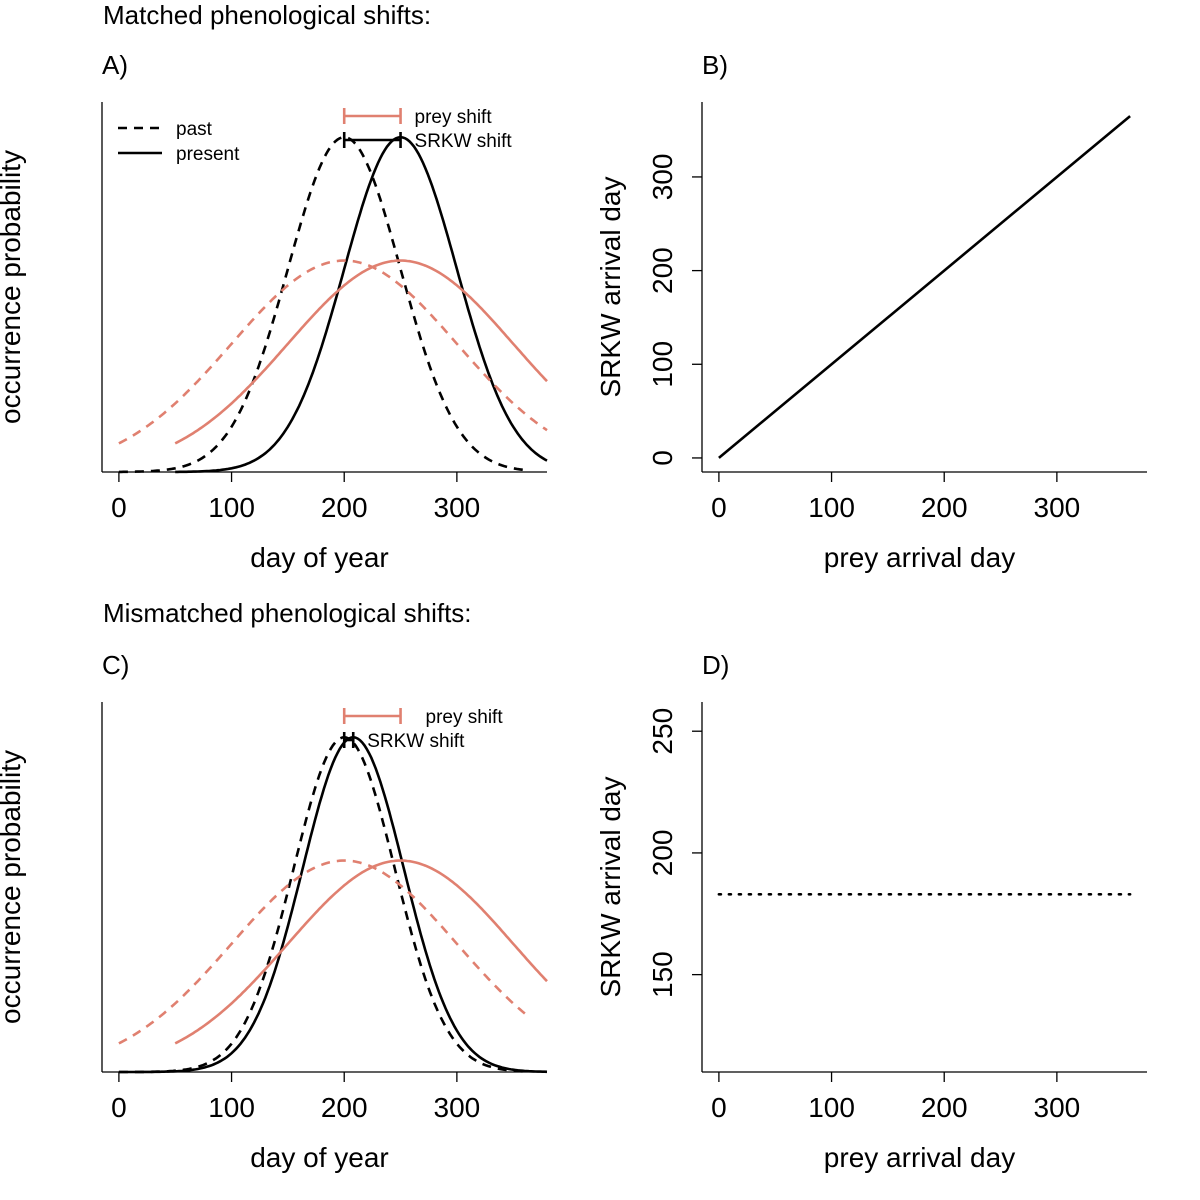 Image resolution: width=1200 pixels, height=1200 pixels. I want to click on panel-label: D), so click(715, 665).